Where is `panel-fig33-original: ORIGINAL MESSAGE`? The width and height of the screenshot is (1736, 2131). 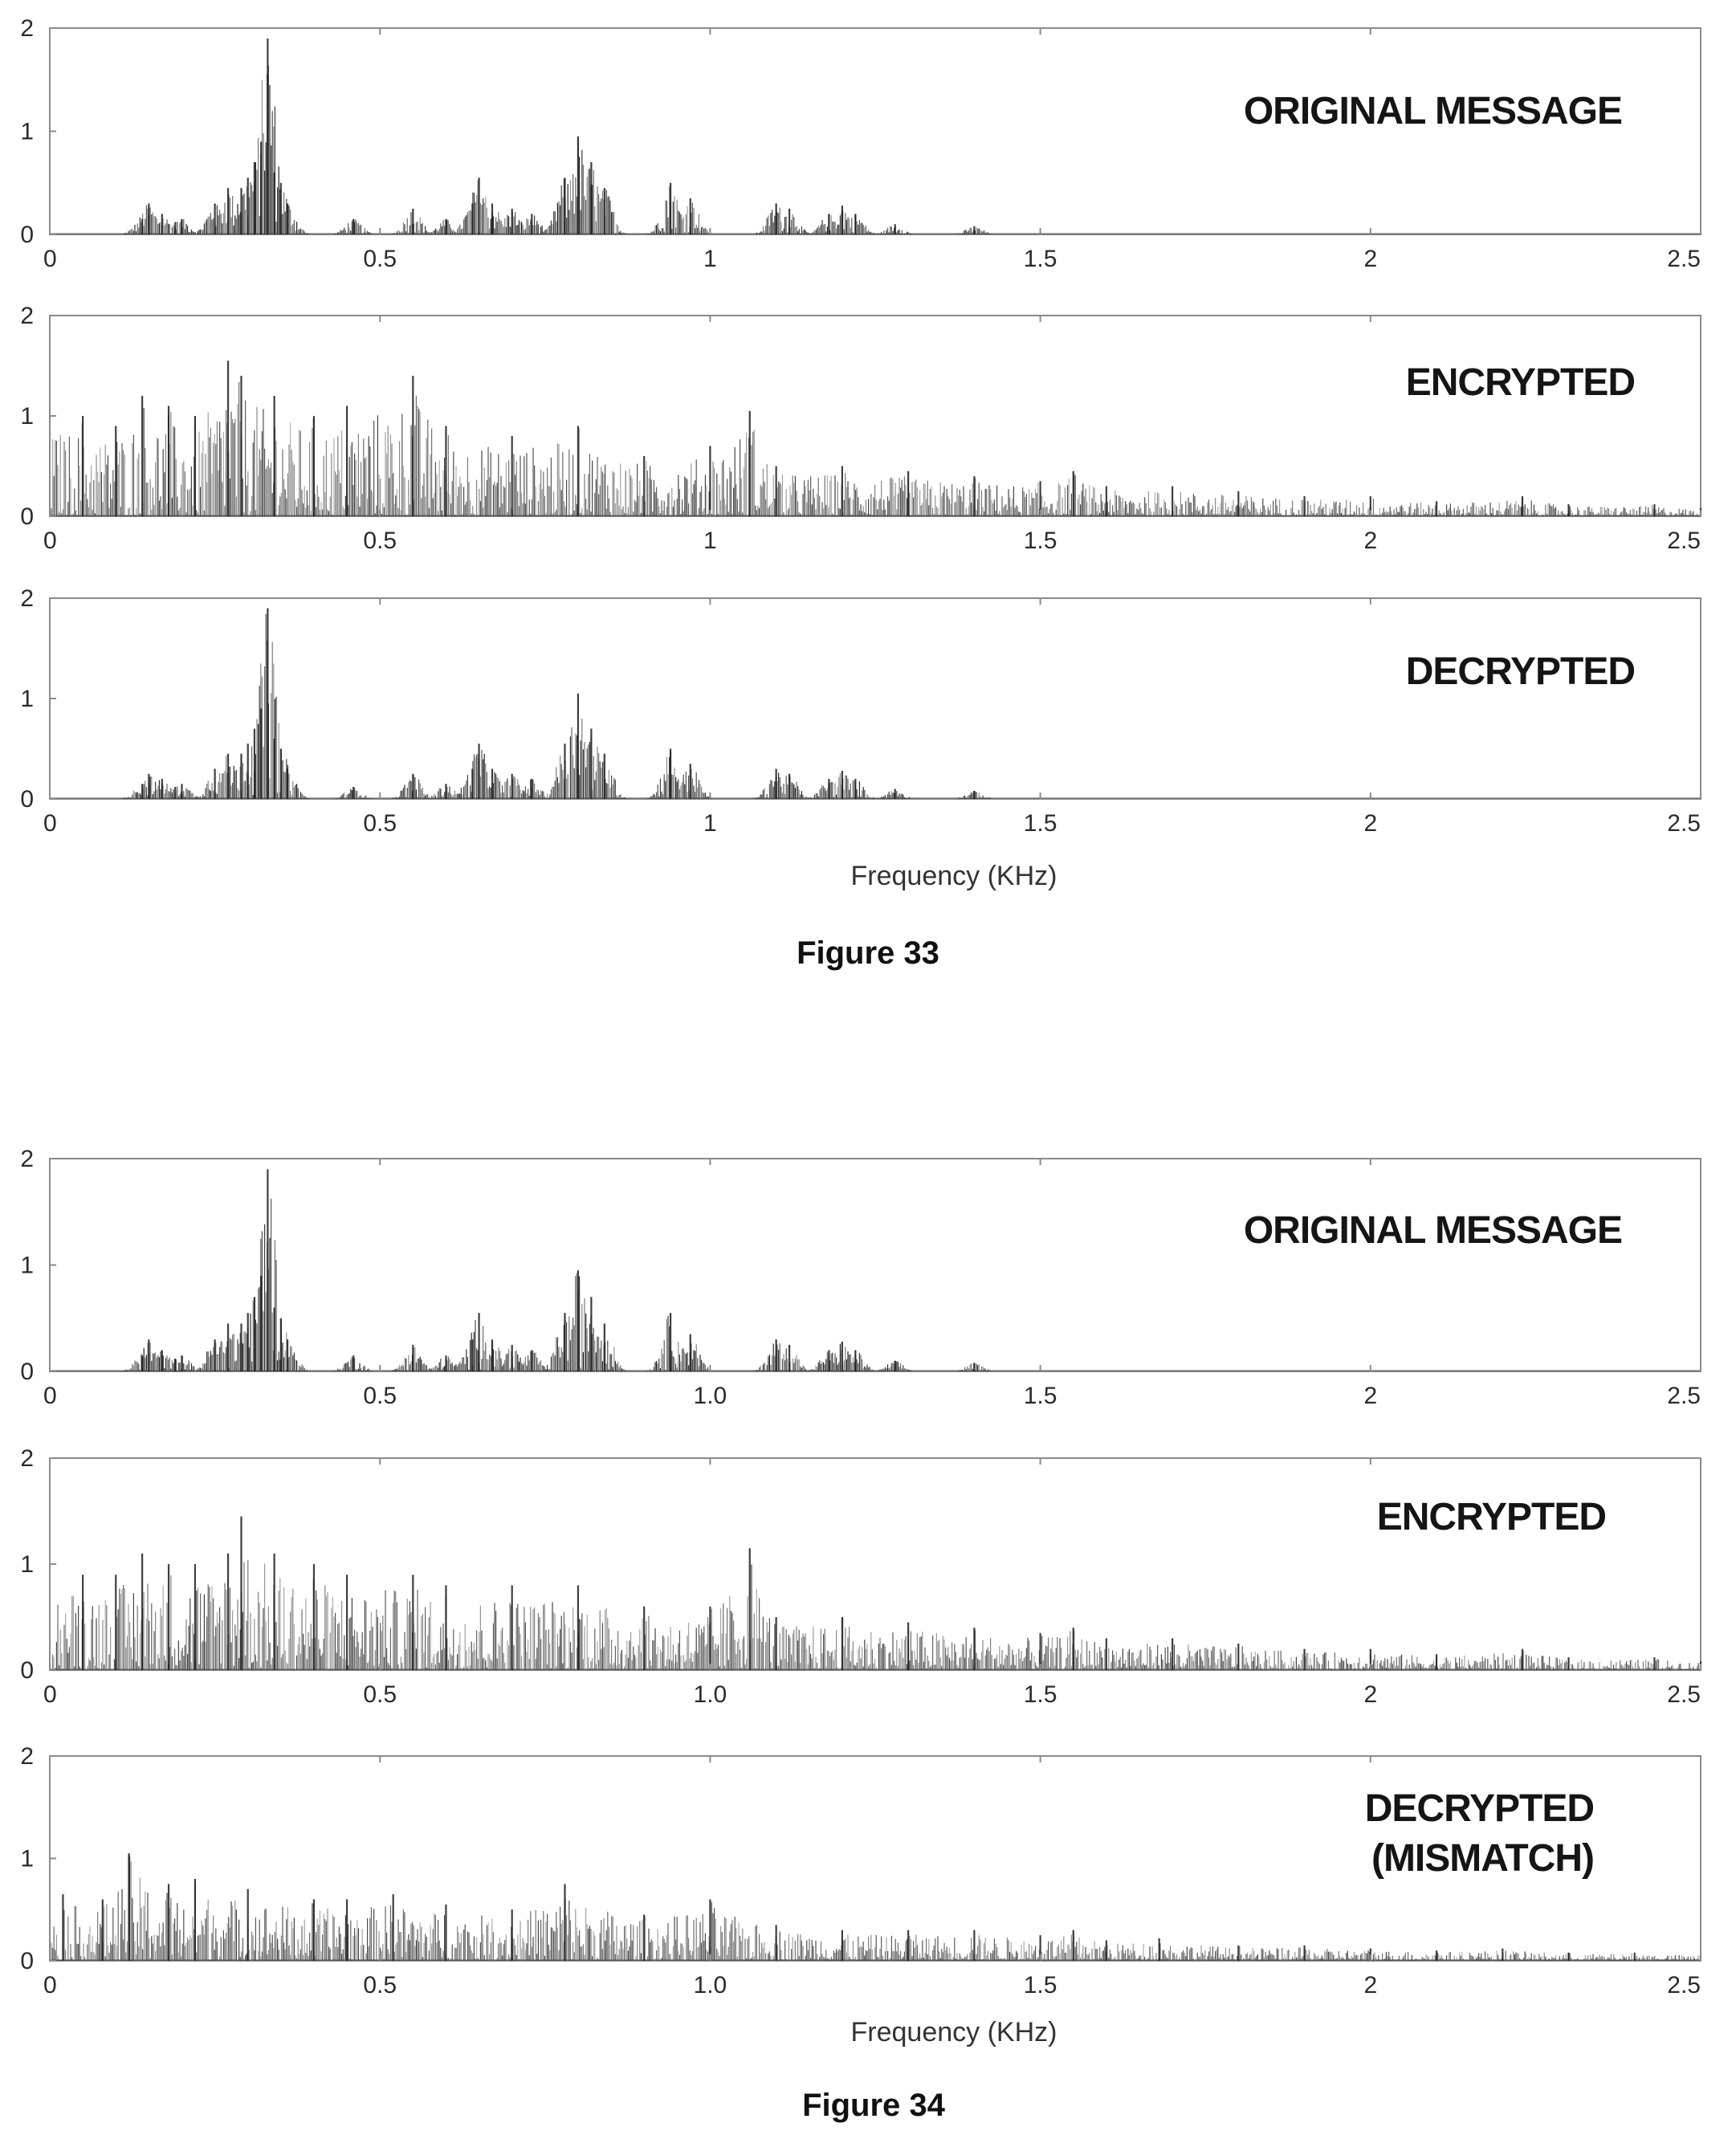
panel-fig33-original: ORIGINAL MESSAGE is located at coordinates (1433, 111).